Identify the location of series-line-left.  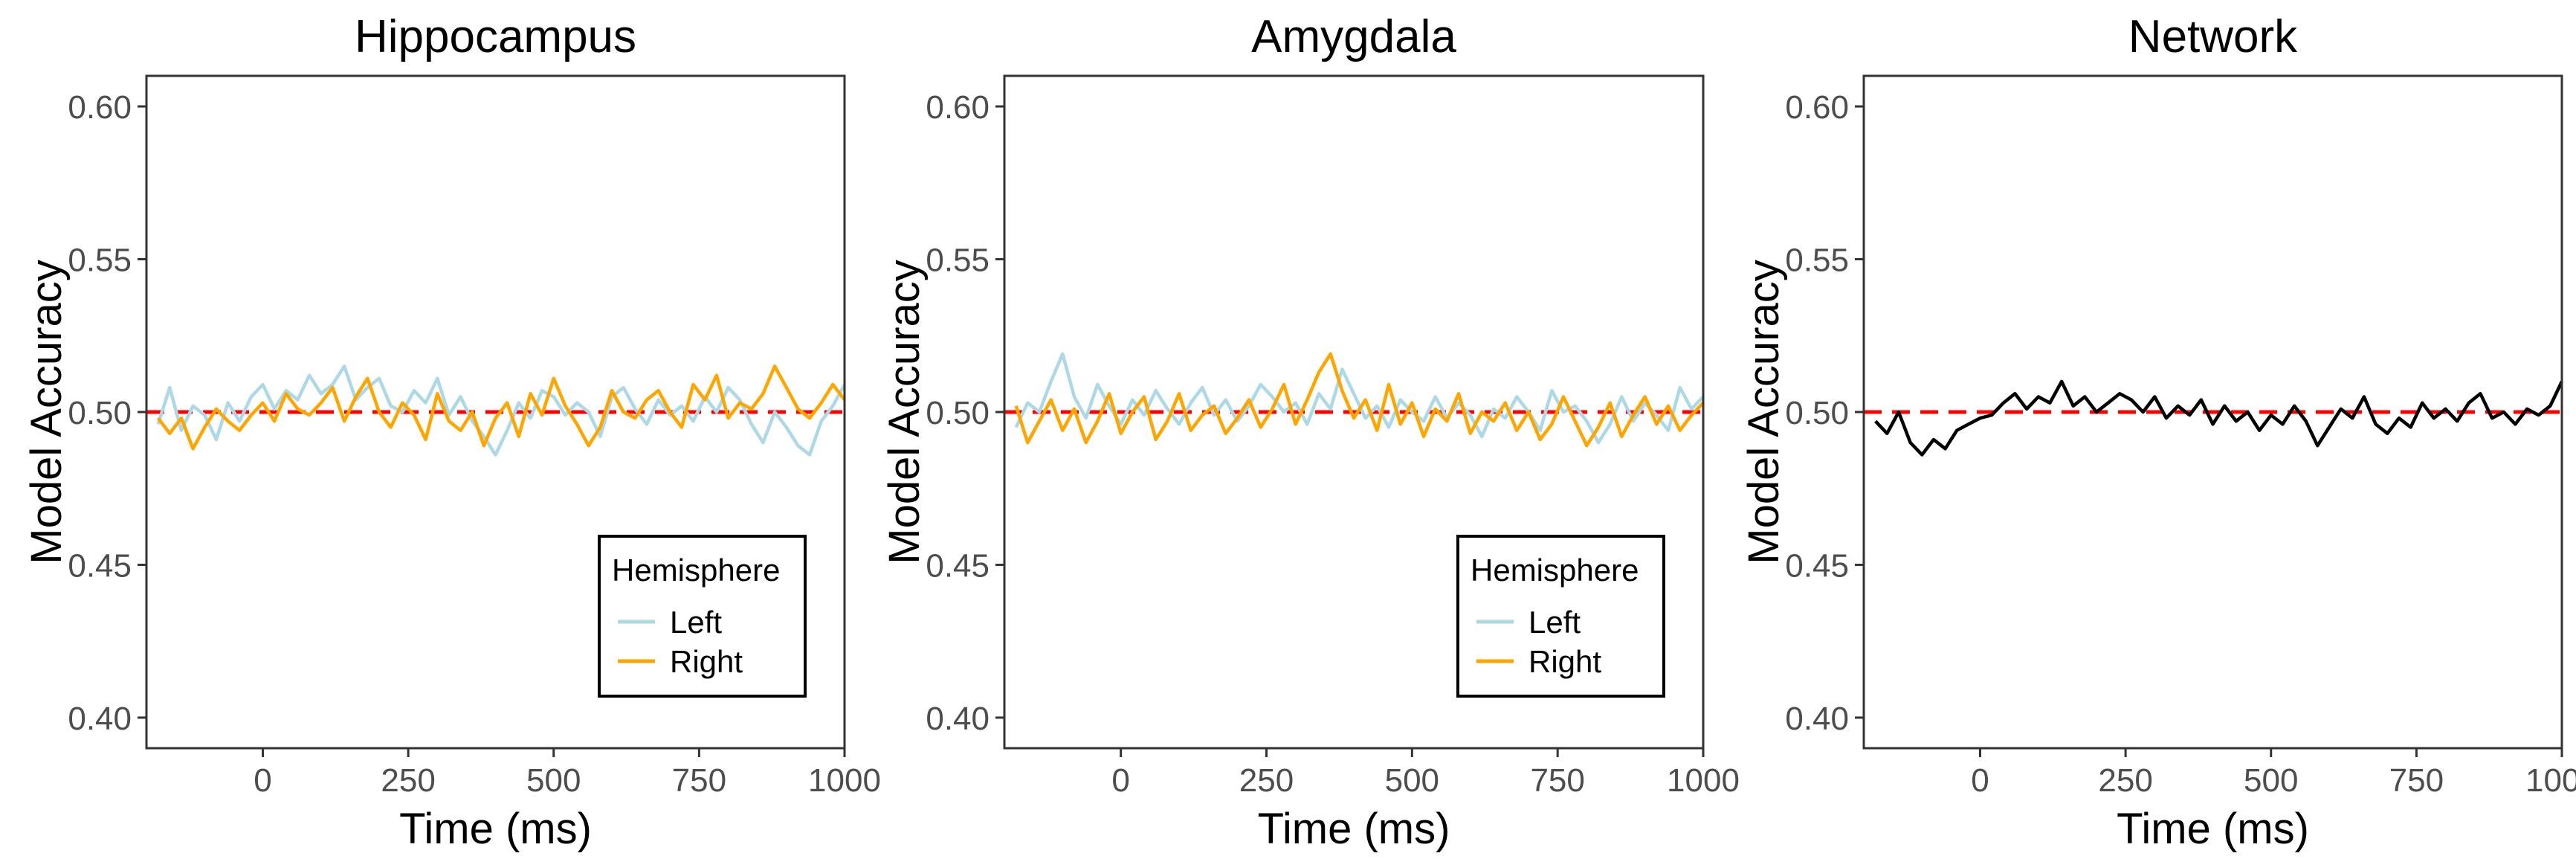
(501, 410).